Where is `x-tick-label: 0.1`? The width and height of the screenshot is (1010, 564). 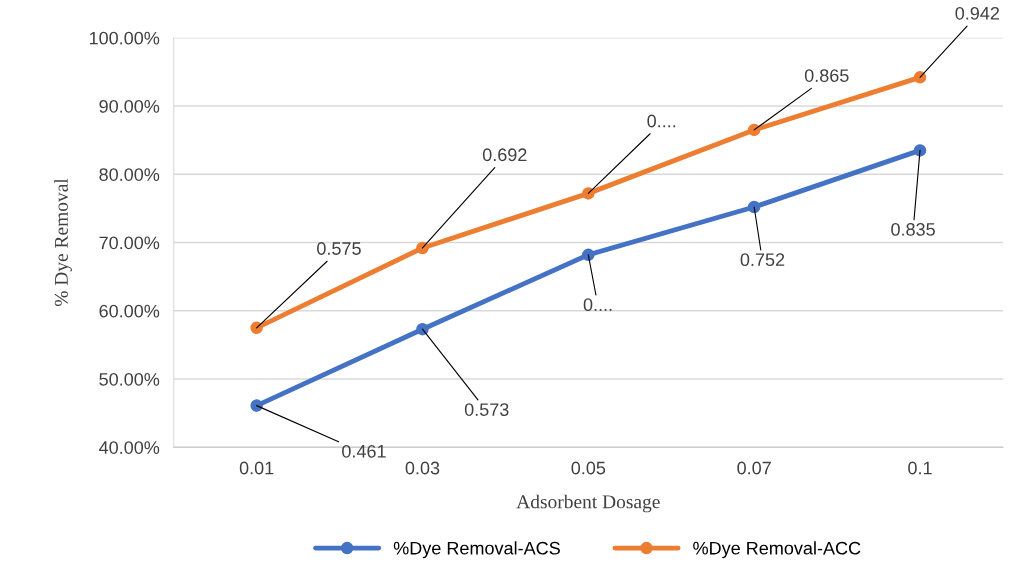
x-tick-label: 0.1 is located at coordinates (920, 468).